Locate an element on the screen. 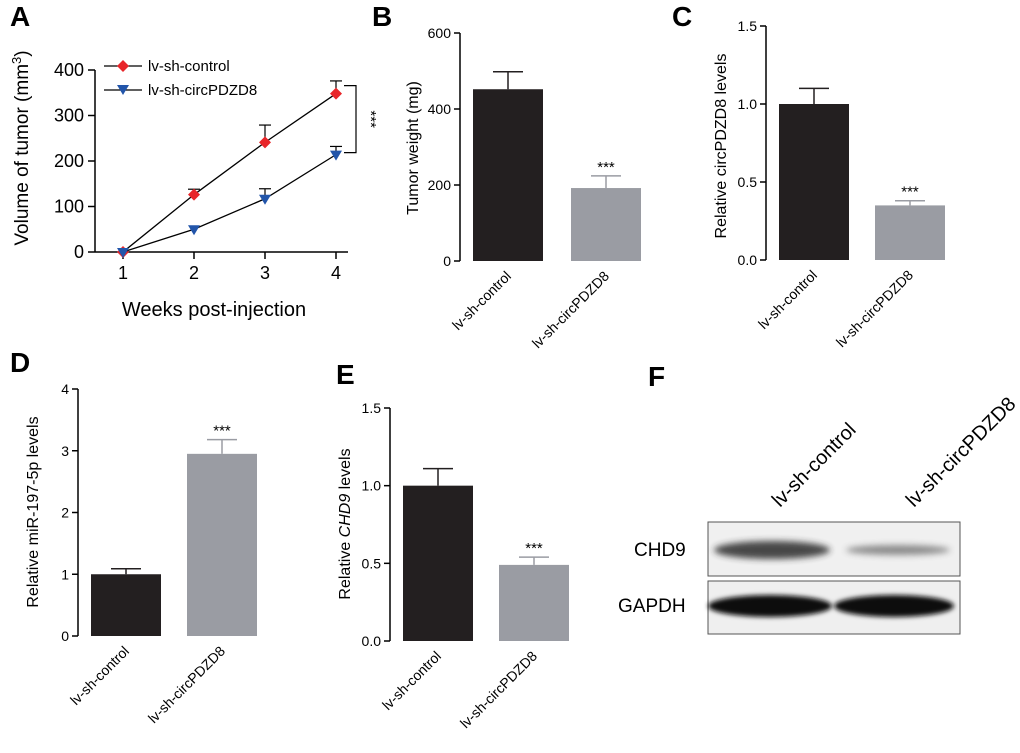 The height and width of the screenshot is (753, 1020). panel-c-ylabel: Relative circPDZD8 levels is located at coordinates (721, 146).